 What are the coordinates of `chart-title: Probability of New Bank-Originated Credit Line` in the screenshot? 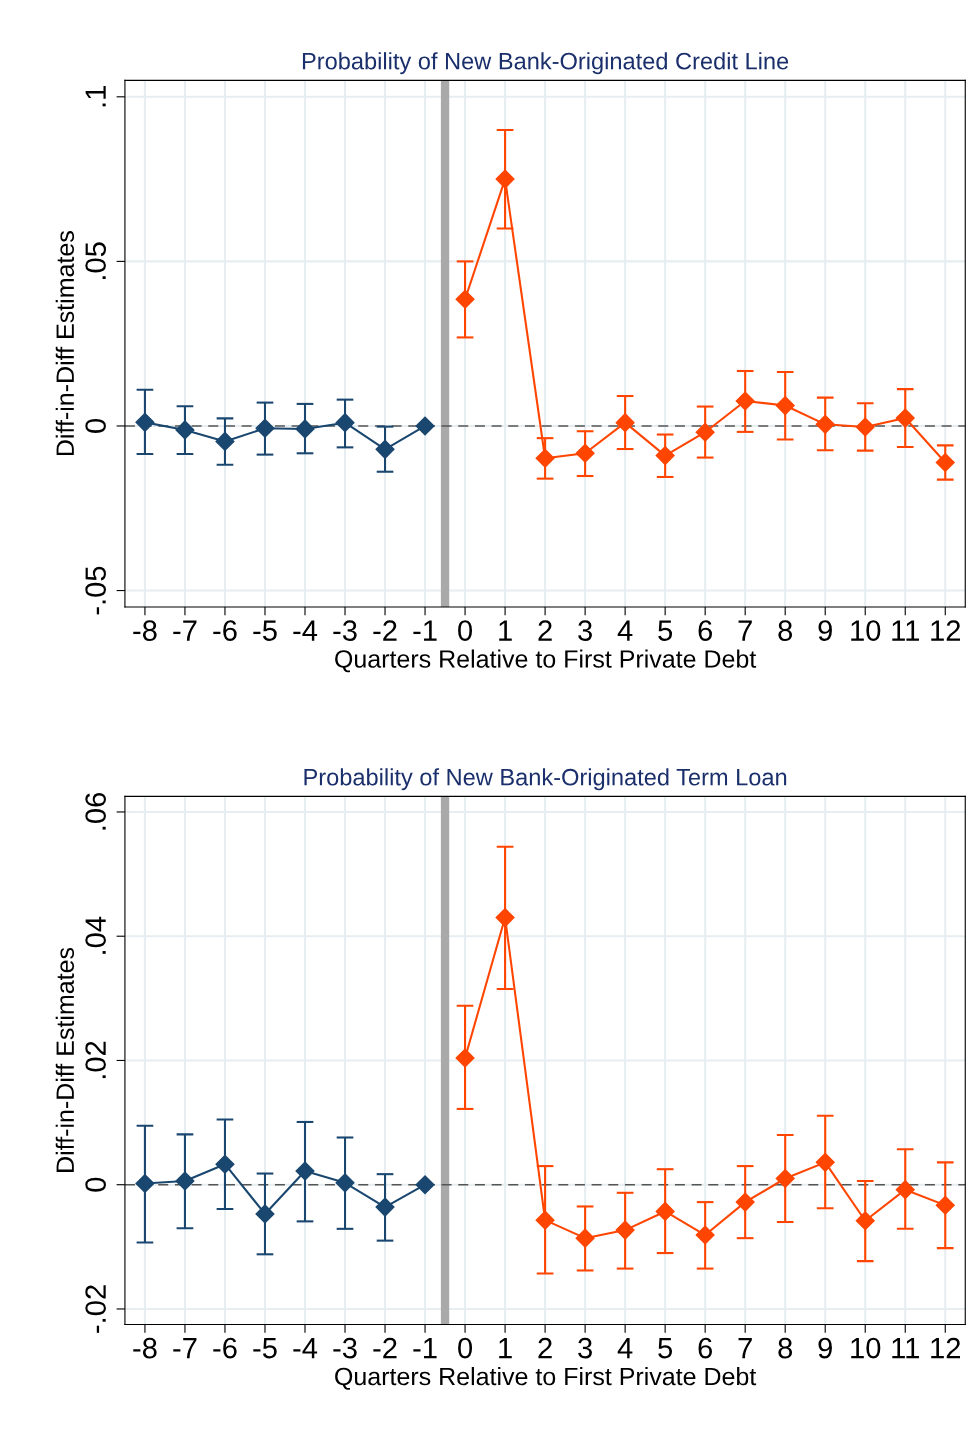 It's located at (545, 63).